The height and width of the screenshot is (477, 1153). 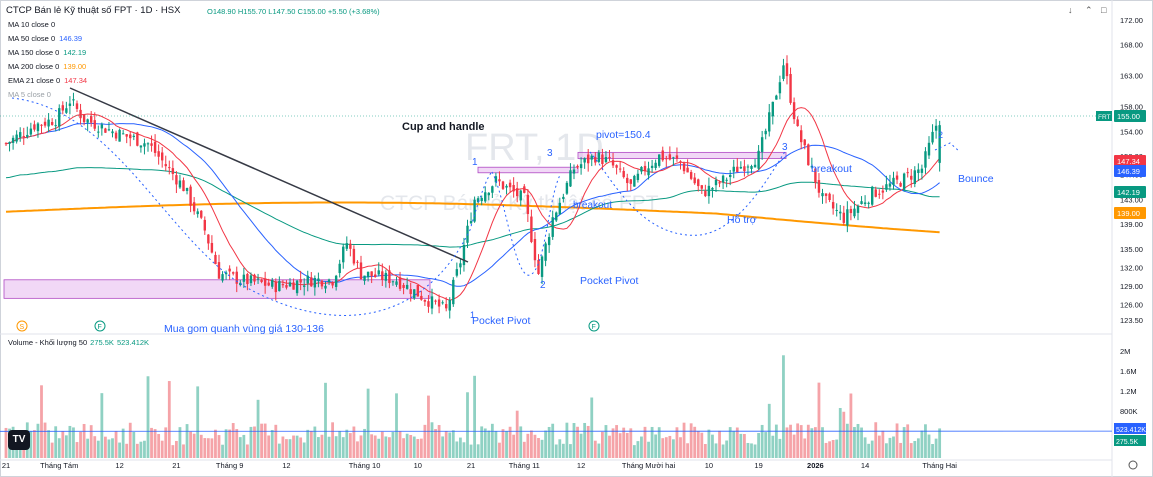 I want to click on indicator-ma150: MA 150 close 0 142.19, so click(x=47, y=52).